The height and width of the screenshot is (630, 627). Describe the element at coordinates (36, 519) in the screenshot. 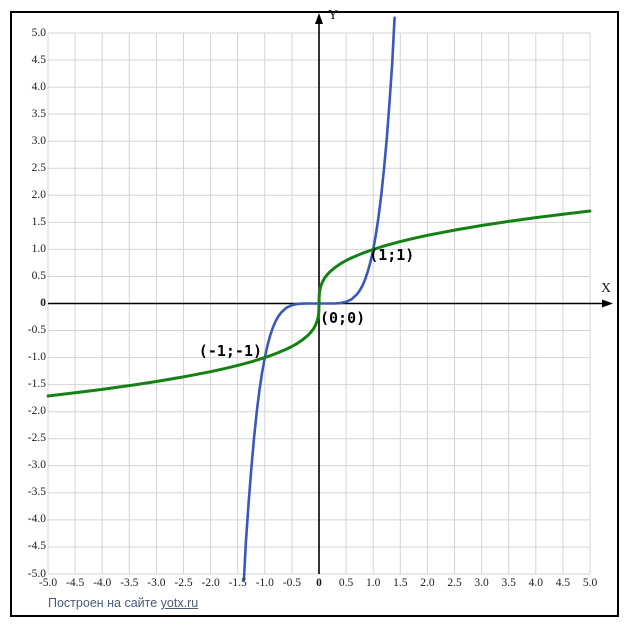

I see `y-tick-label: -4.0` at that location.